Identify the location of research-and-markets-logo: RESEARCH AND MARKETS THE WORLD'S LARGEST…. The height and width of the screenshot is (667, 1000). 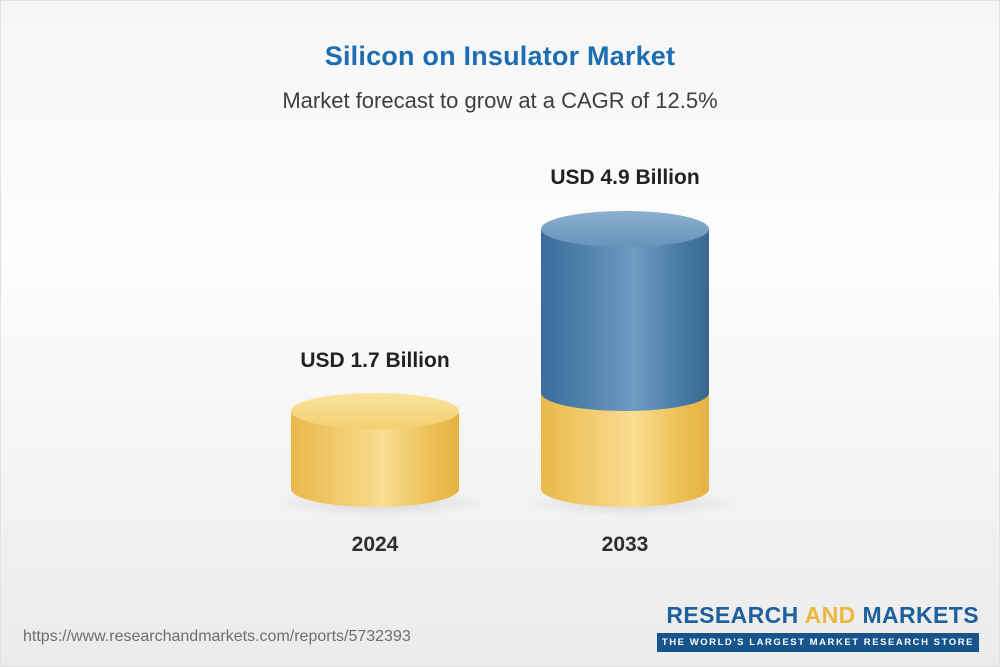
(817, 627).